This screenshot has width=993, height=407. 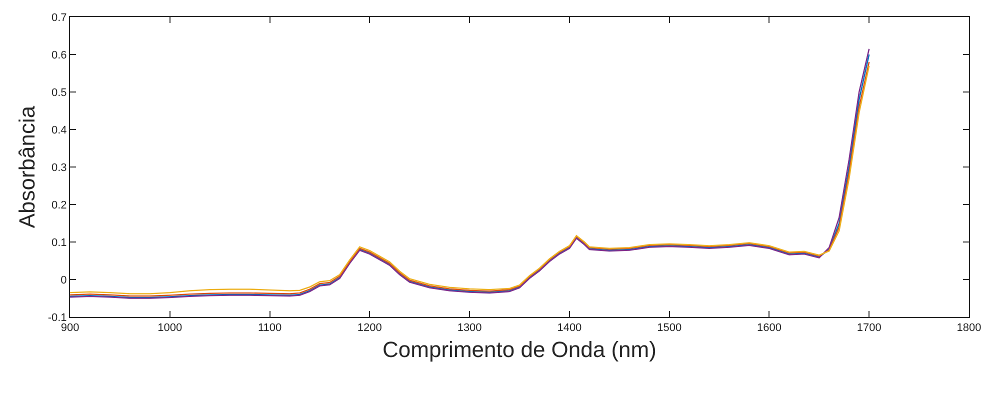 What do you see at coordinates (57, 318) in the screenshot?
I see `y-tick-label: -0.1` at bounding box center [57, 318].